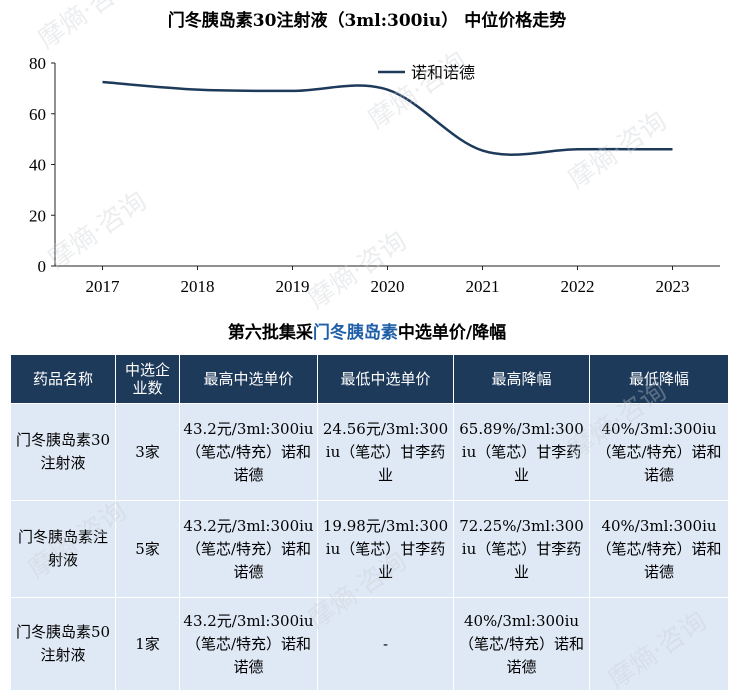  What do you see at coordinates (293, 286) in the screenshot?
I see `x-tick-label: 2019` at bounding box center [293, 286].